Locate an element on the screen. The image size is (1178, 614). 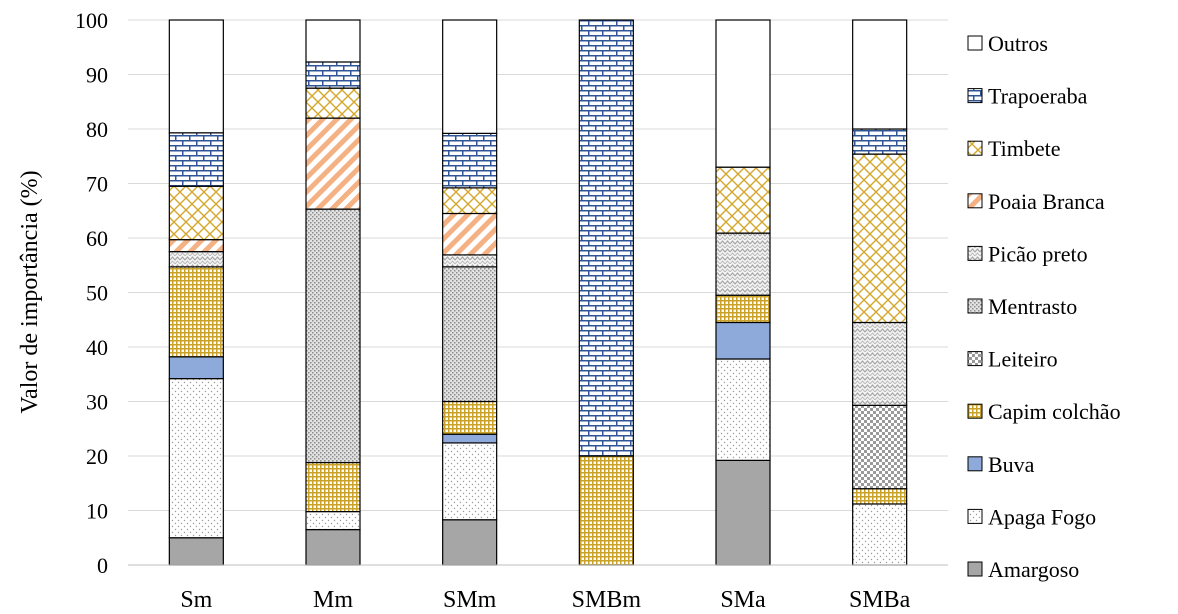
legend-item: Amargoso is located at coordinates (1023, 569).